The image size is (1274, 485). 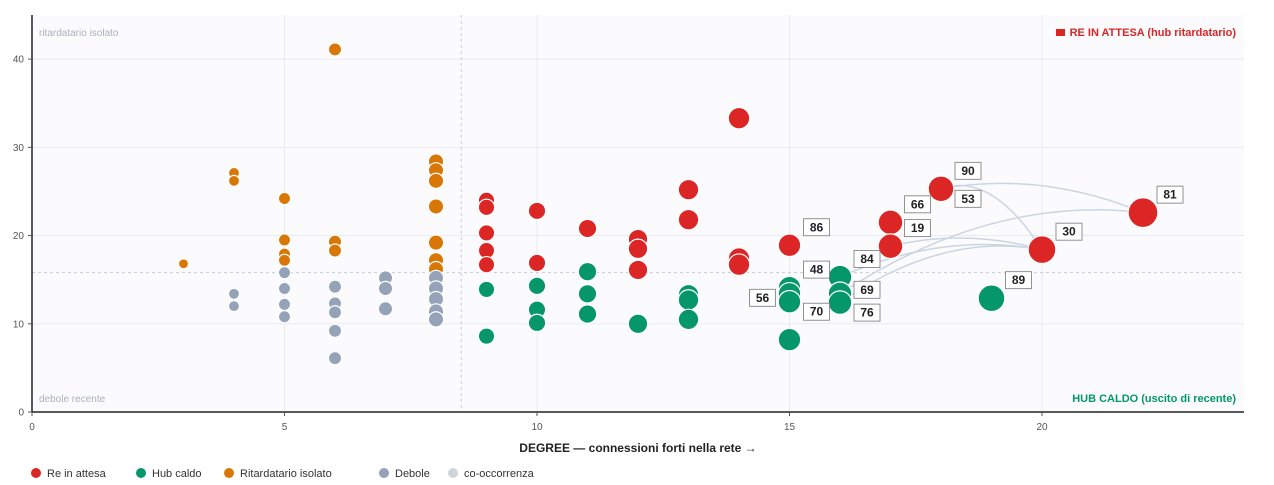 I want to click on point-label-text: 89, so click(x=1019, y=280).